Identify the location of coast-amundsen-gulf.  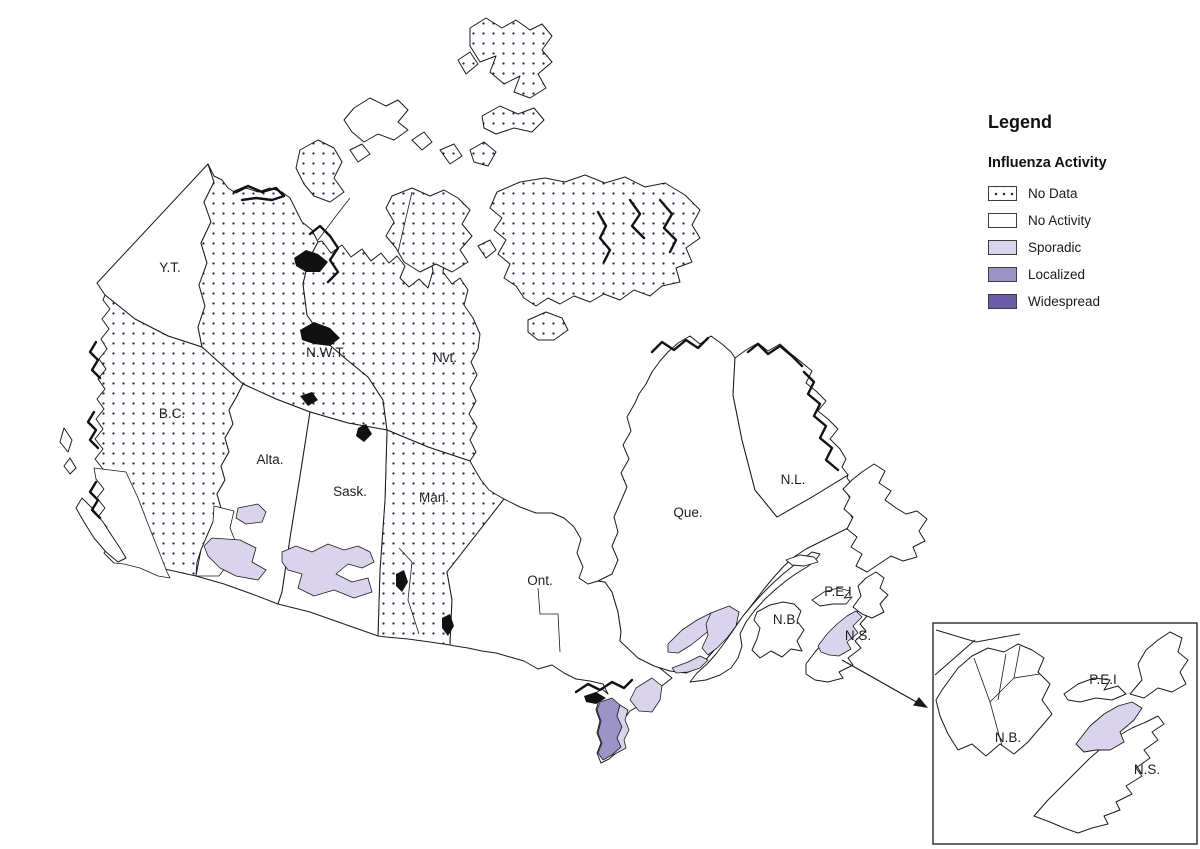
(324, 254).